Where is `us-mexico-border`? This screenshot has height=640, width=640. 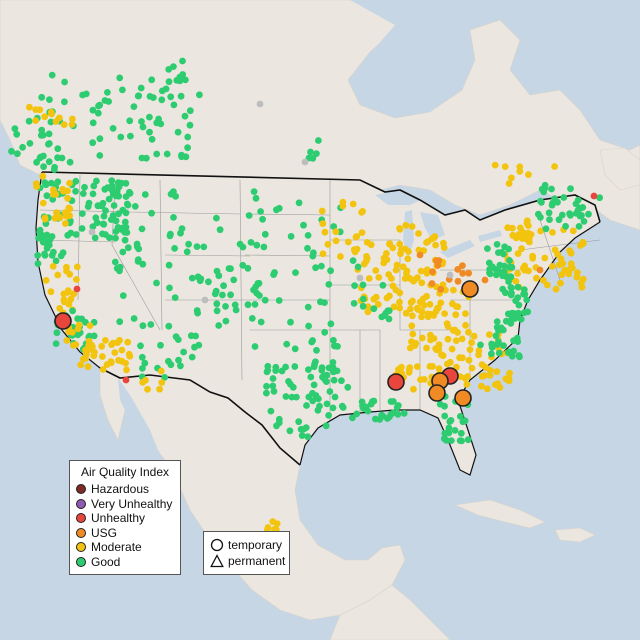 us-mexico-border is located at coordinates (200, 416).